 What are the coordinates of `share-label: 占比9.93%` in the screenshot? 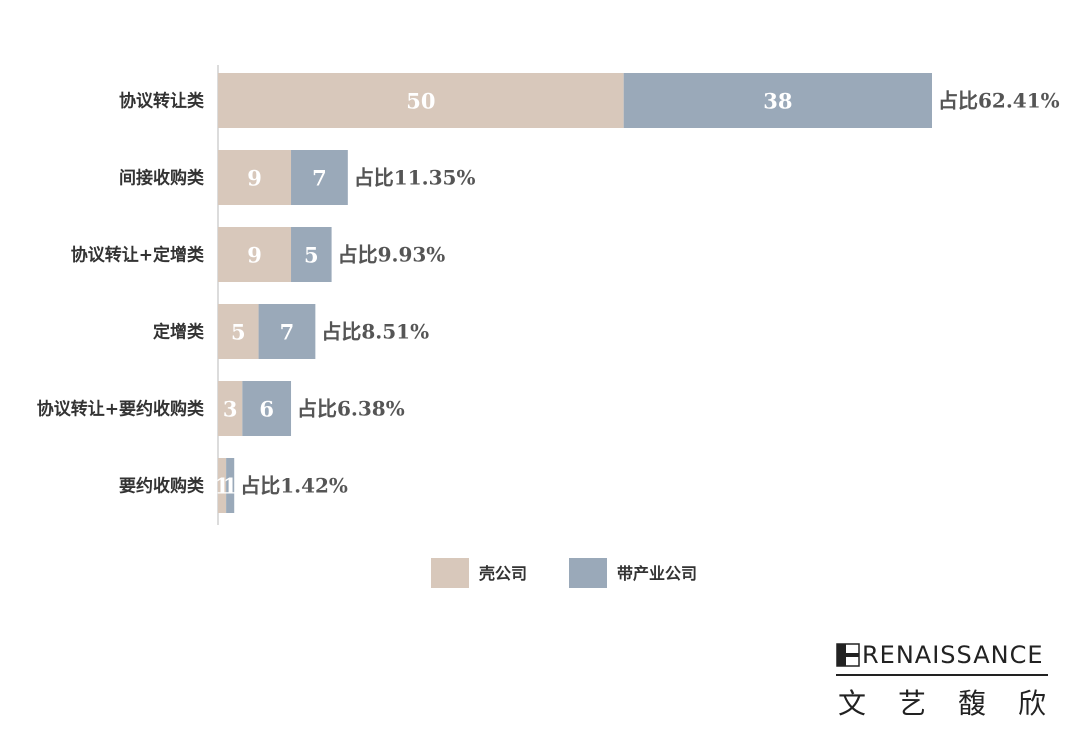 It's located at (392, 255).